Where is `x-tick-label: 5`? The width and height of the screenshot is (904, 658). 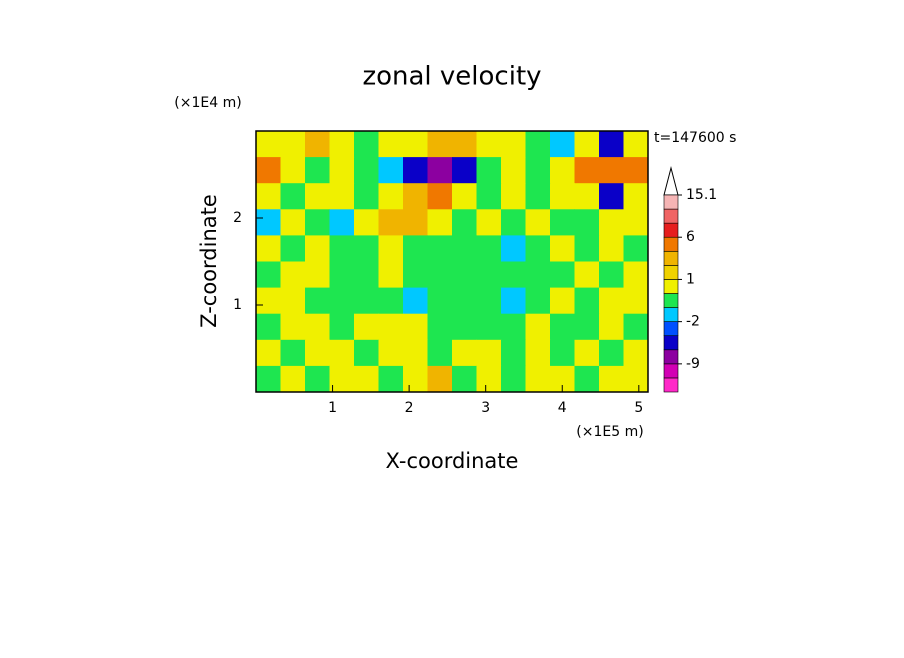 x-tick-label: 5 is located at coordinates (638, 408).